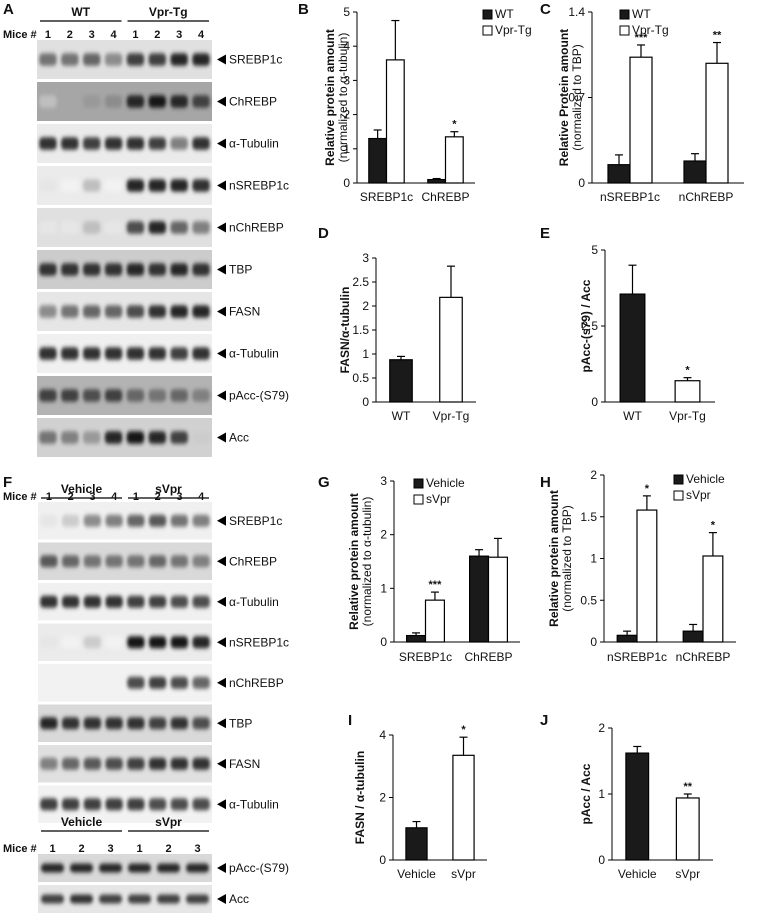 This screenshot has height=916, width=760. What do you see at coordinates (593, 475) in the screenshot?
I see `y-tick-label: 2` at bounding box center [593, 475].